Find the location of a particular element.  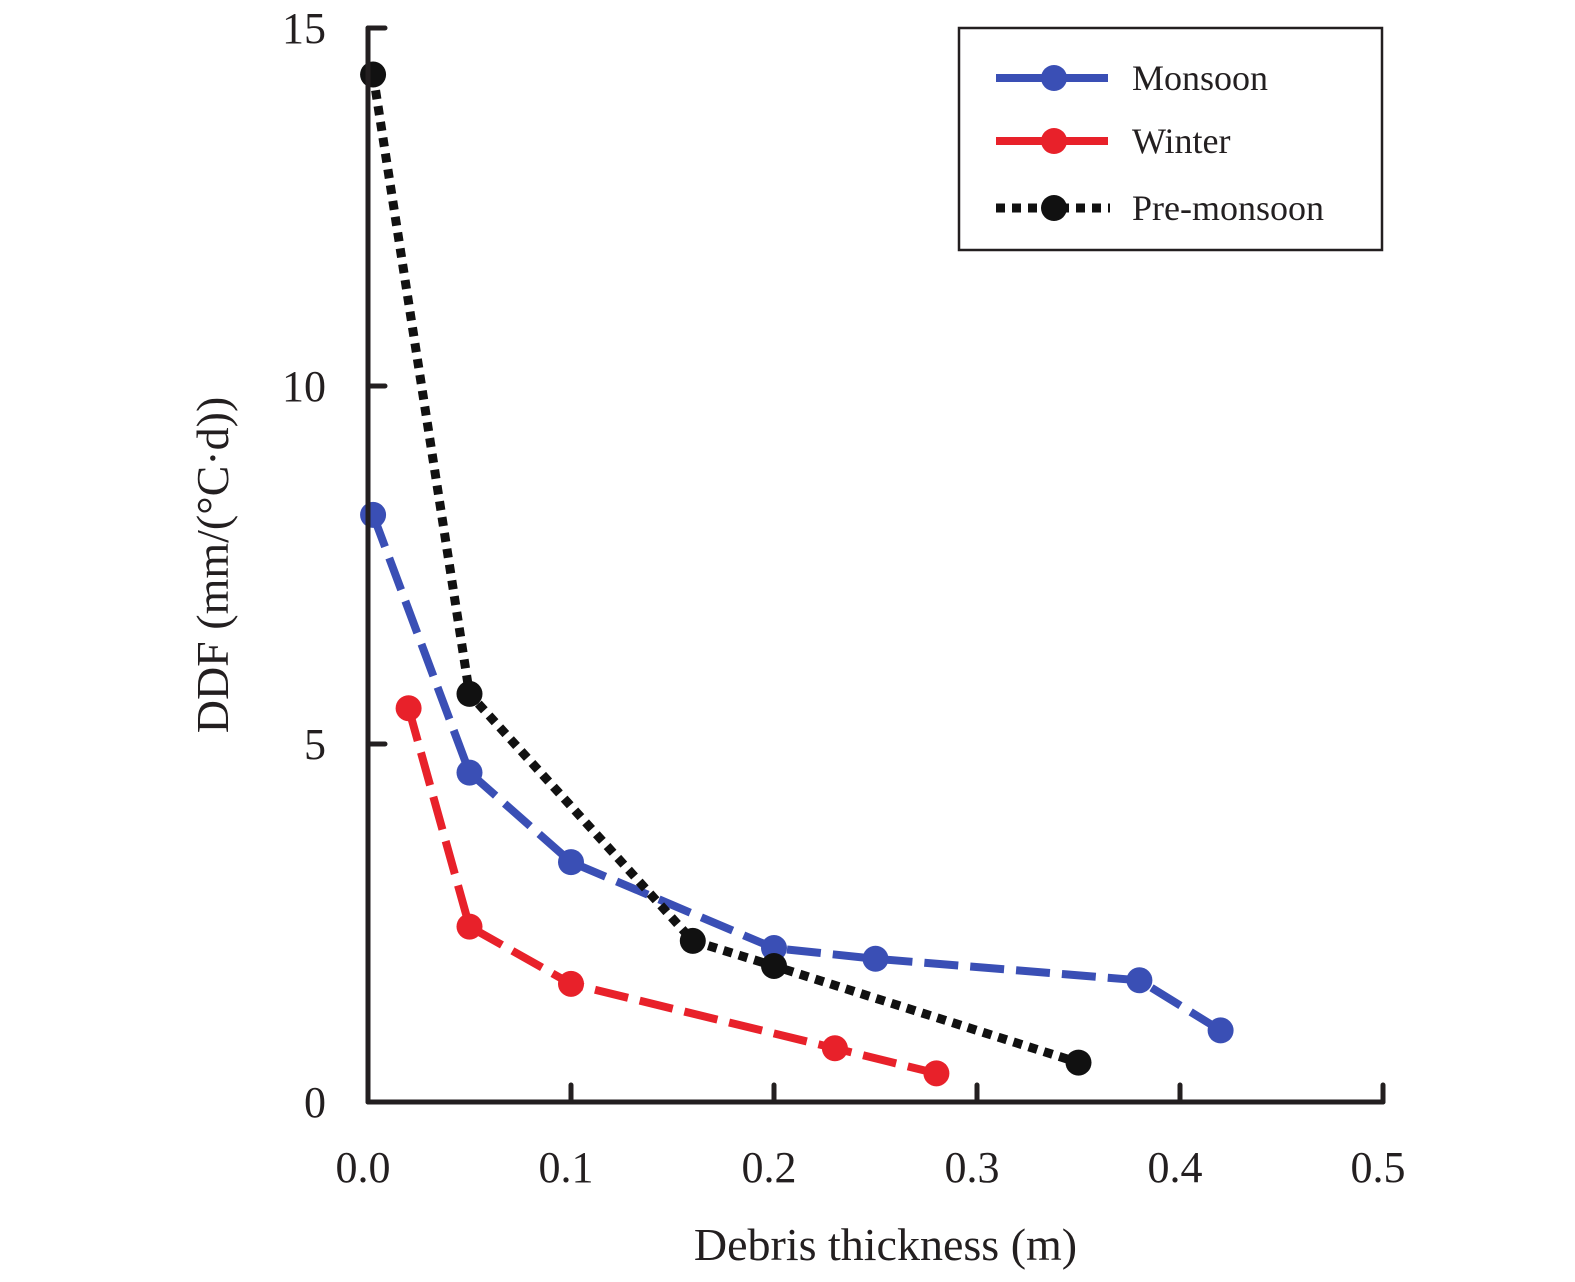

x-tick-label: 0.5 is located at coordinates (1378, 1167).